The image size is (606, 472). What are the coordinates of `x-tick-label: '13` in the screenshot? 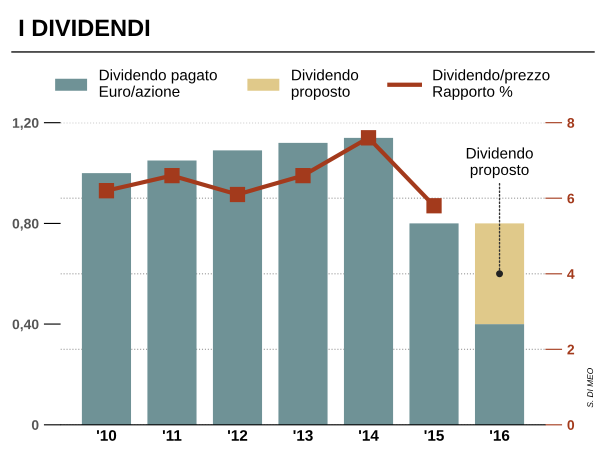 It's located at (303, 435).